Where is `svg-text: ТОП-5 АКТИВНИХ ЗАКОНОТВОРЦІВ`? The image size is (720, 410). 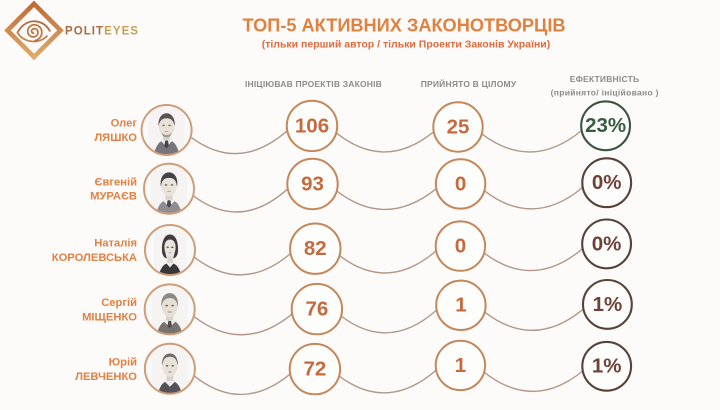
svg-text: ТОП-5 АКТИВНИХ ЗАКОНОТВОРЦІВ is located at coordinates (403, 26).